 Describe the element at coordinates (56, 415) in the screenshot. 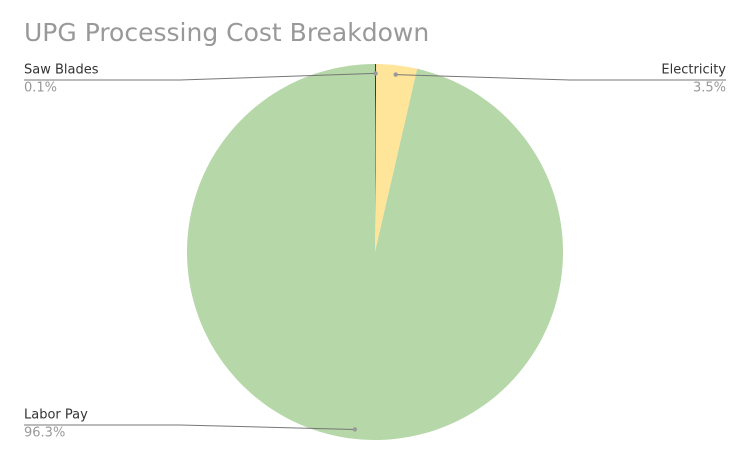

I see `slice-label: Labor Pay` at that location.